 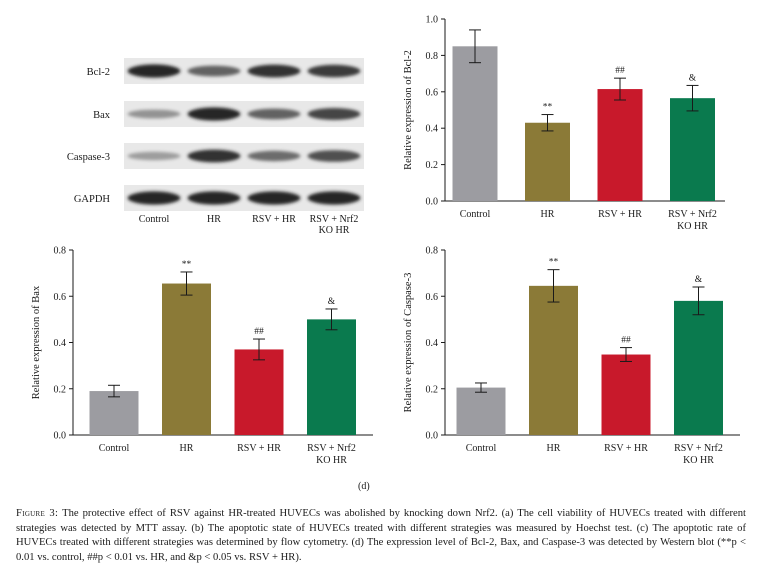 I want to click on blot-lane-label: Control, so click(x=154, y=219).